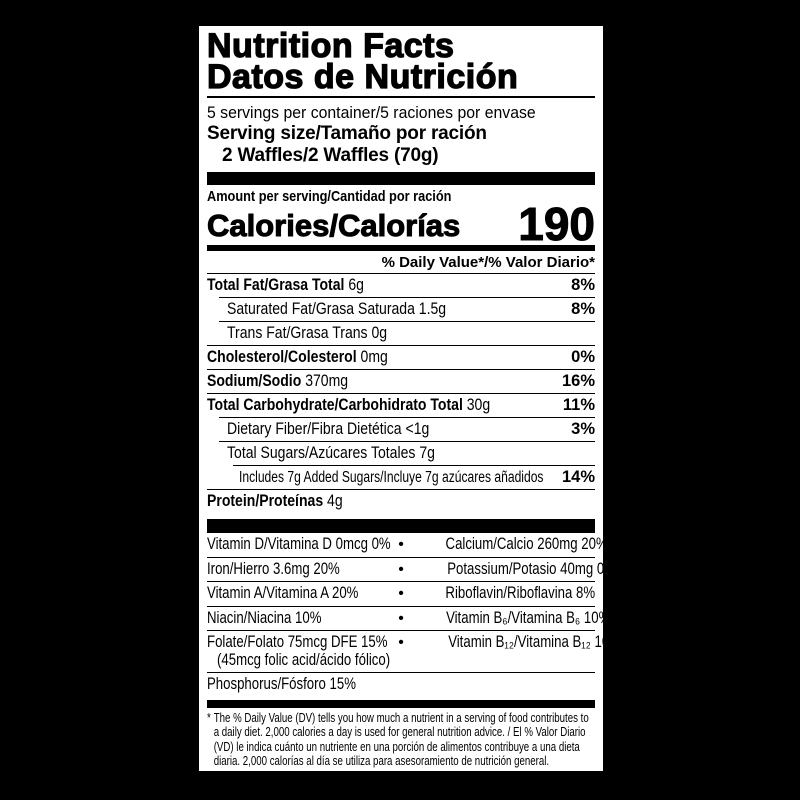 This screenshot has height=800, width=800. I want to click on nutrition-title-en: Nutrition Facts, so click(330, 46).